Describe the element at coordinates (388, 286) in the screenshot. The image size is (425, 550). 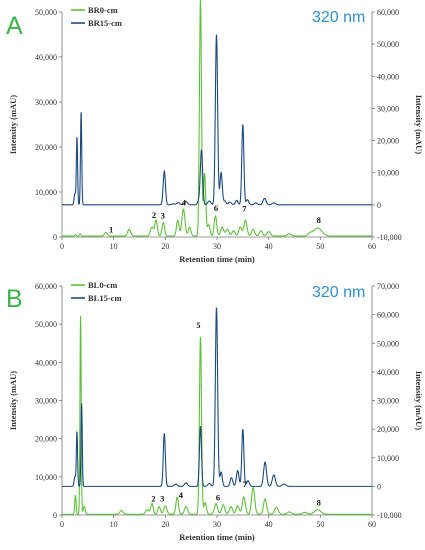
I see `right-y-tick-label: 70,000` at that location.